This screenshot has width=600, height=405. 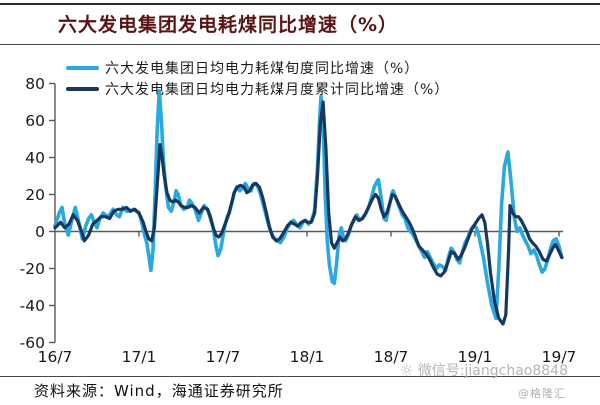 I want to click on y-tick-label: -40, so click(x=32, y=306).